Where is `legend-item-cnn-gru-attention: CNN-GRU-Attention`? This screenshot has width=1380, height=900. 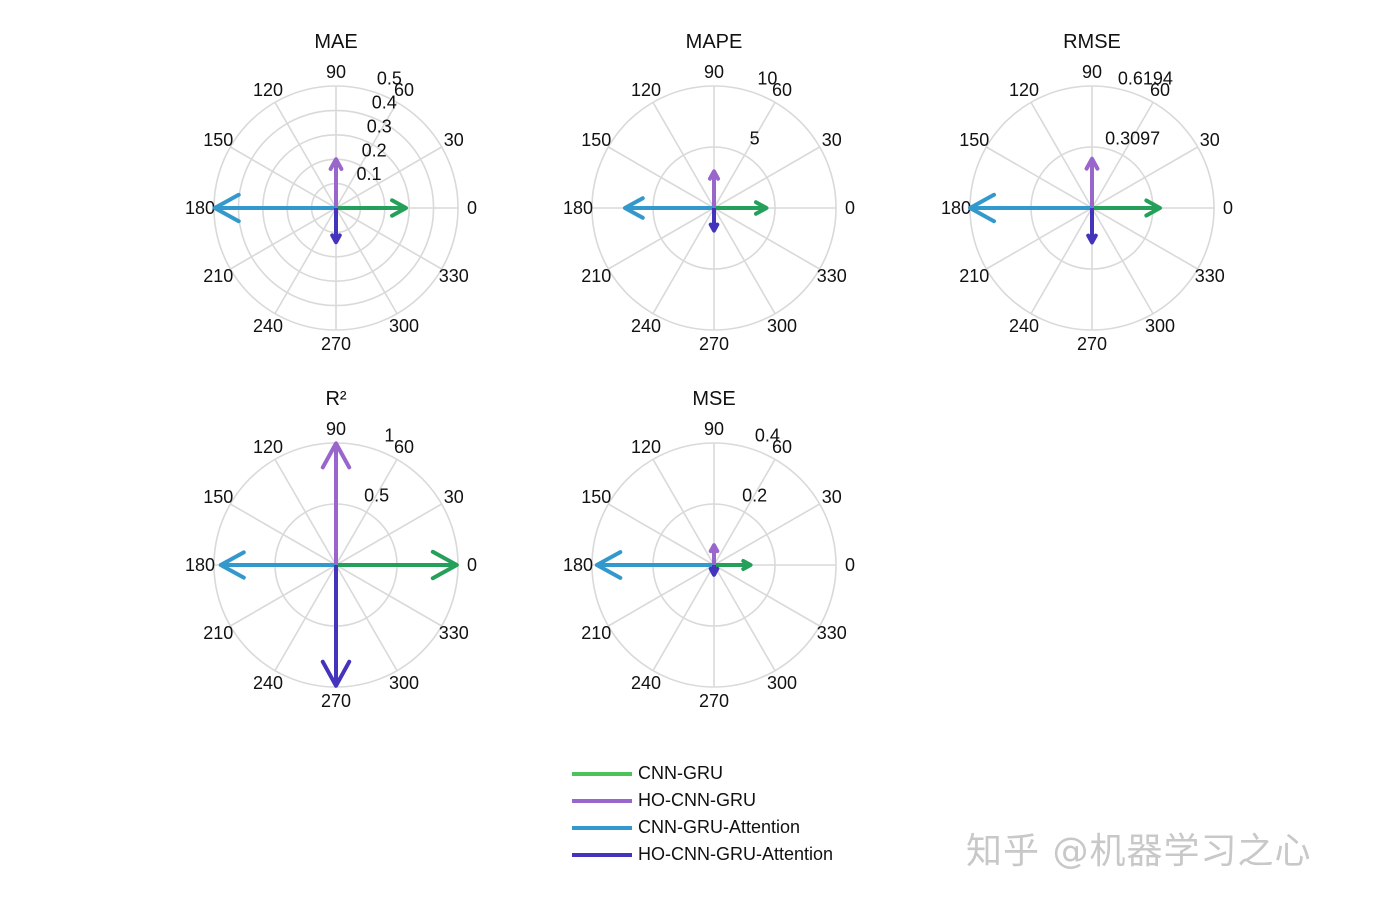 legend-item-cnn-gru-attention: CNN-GRU-Attention is located at coordinates (702, 827).